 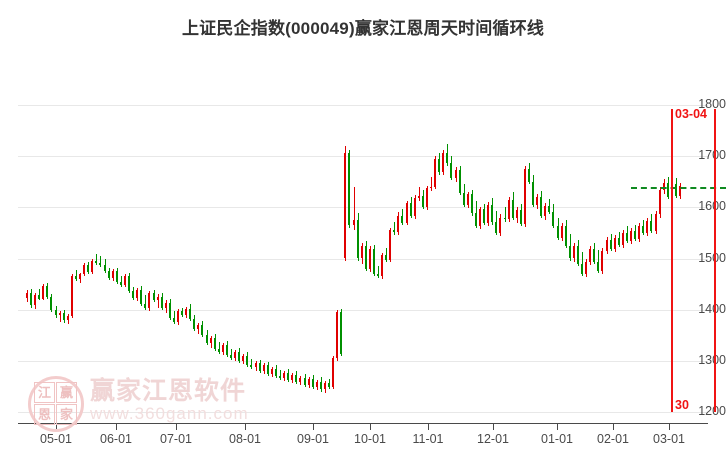 I want to click on y-axis-tick-label: 1600, so click(x=712, y=206).